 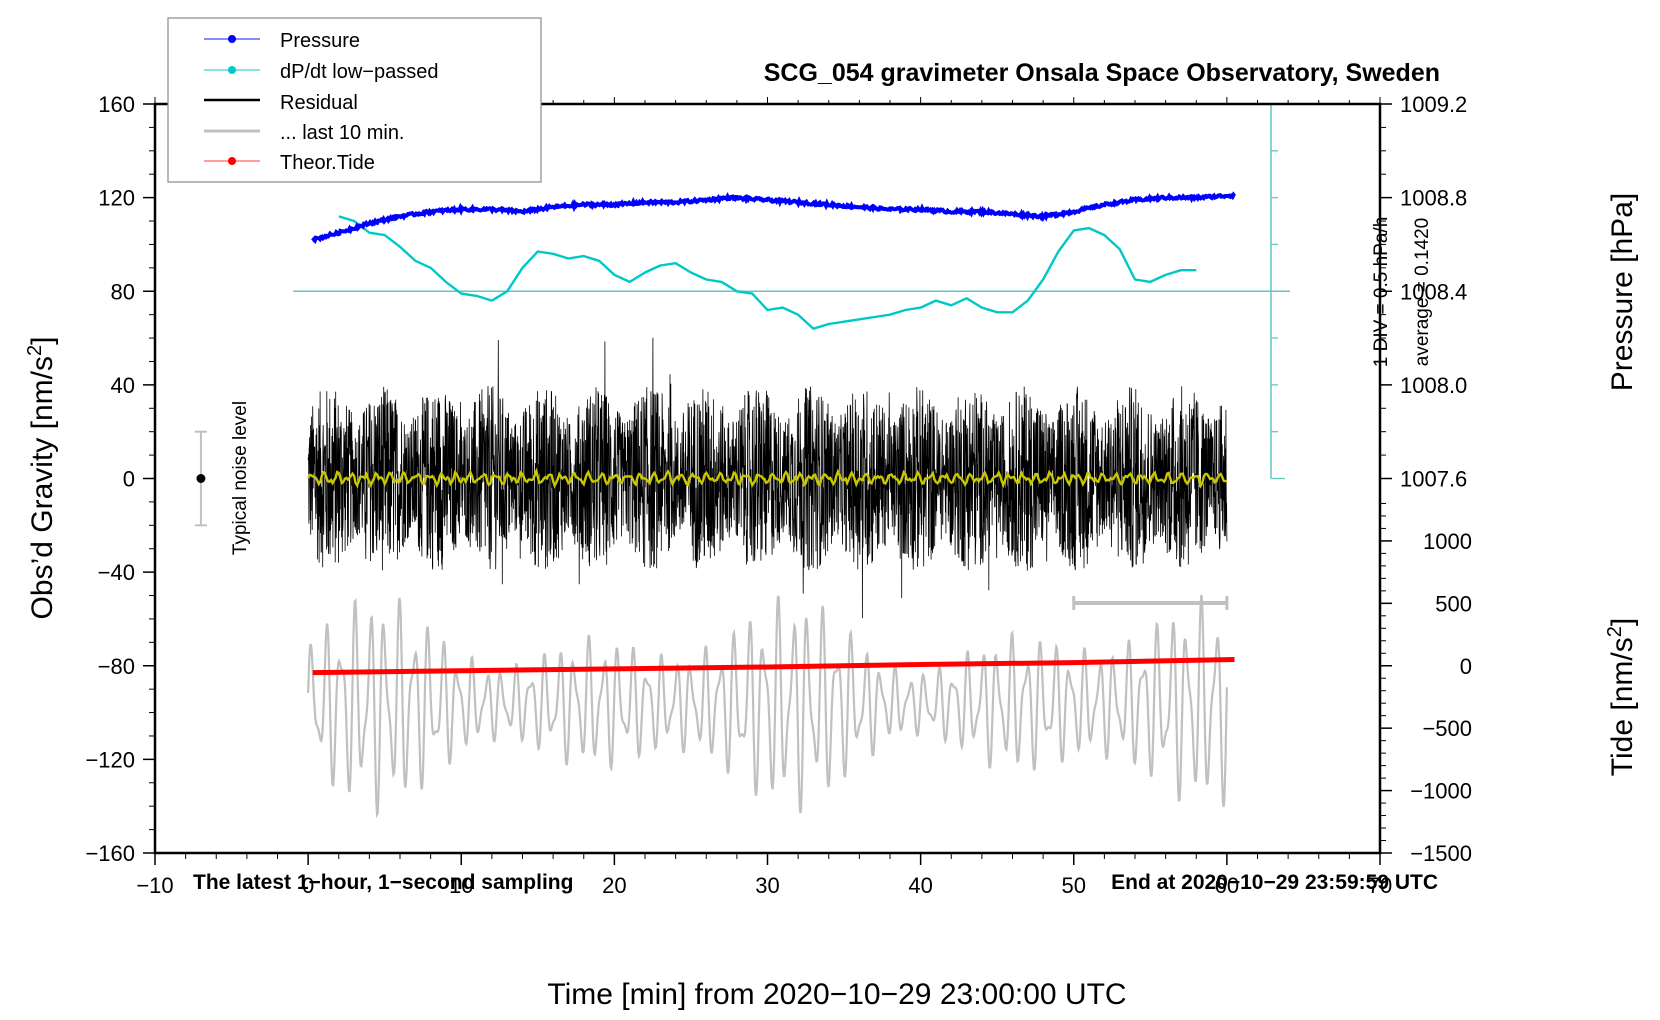 What do you see at coordinates (1447, 728) in the screenshot?
I see `tide-tick-label: −500` at bounding box center [1447, 728].